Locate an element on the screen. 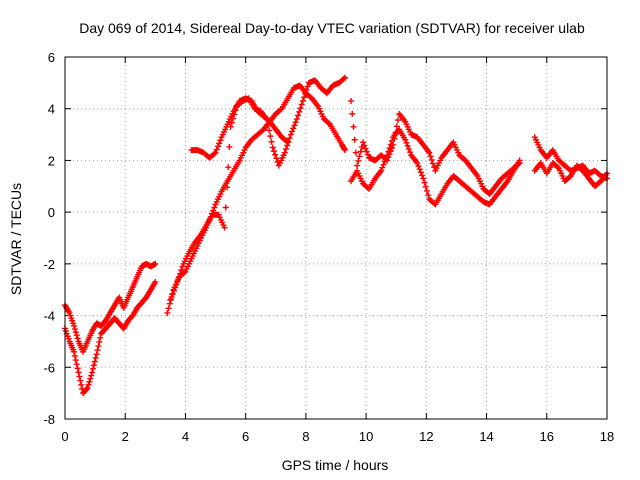 This screenshot has width=640, height=480. x-tick-label: 6 is located at coordinates (245, 436).